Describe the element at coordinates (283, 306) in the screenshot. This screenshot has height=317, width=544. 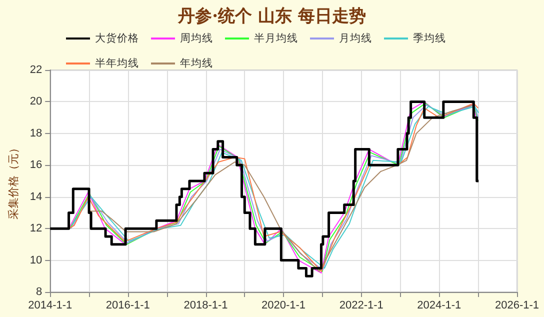
I see `x-tick-label: 2020-1-1` at that location.